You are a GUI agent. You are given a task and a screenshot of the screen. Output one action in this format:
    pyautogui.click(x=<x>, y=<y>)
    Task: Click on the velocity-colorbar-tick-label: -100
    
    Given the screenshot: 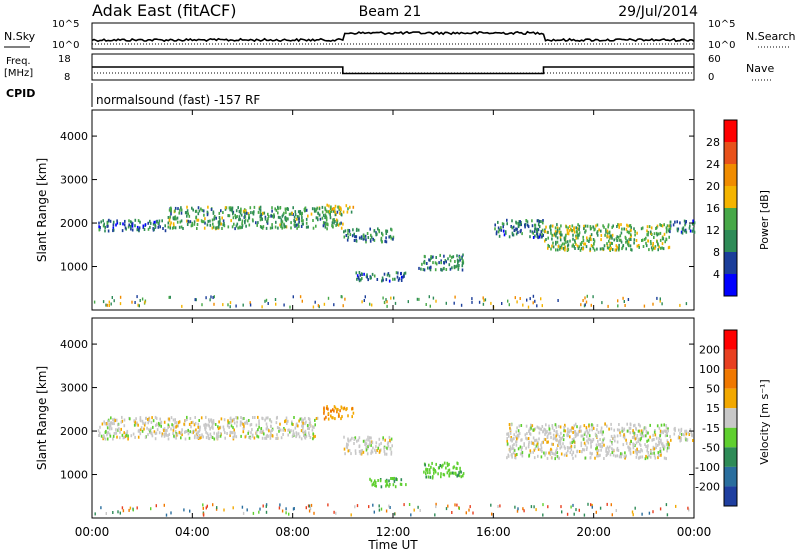 What is the action you would take?
    pyautogui.click(x=707, y=467)
    